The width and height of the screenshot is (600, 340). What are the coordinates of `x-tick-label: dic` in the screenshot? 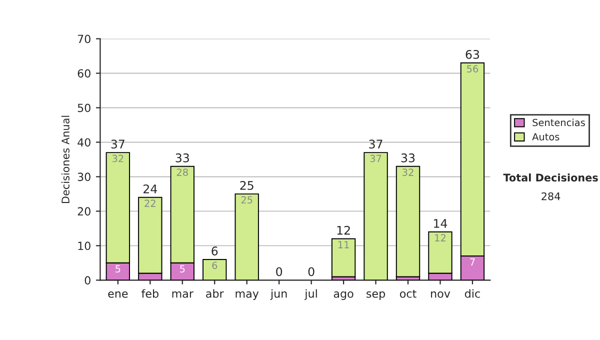 It's located at (472, 293).